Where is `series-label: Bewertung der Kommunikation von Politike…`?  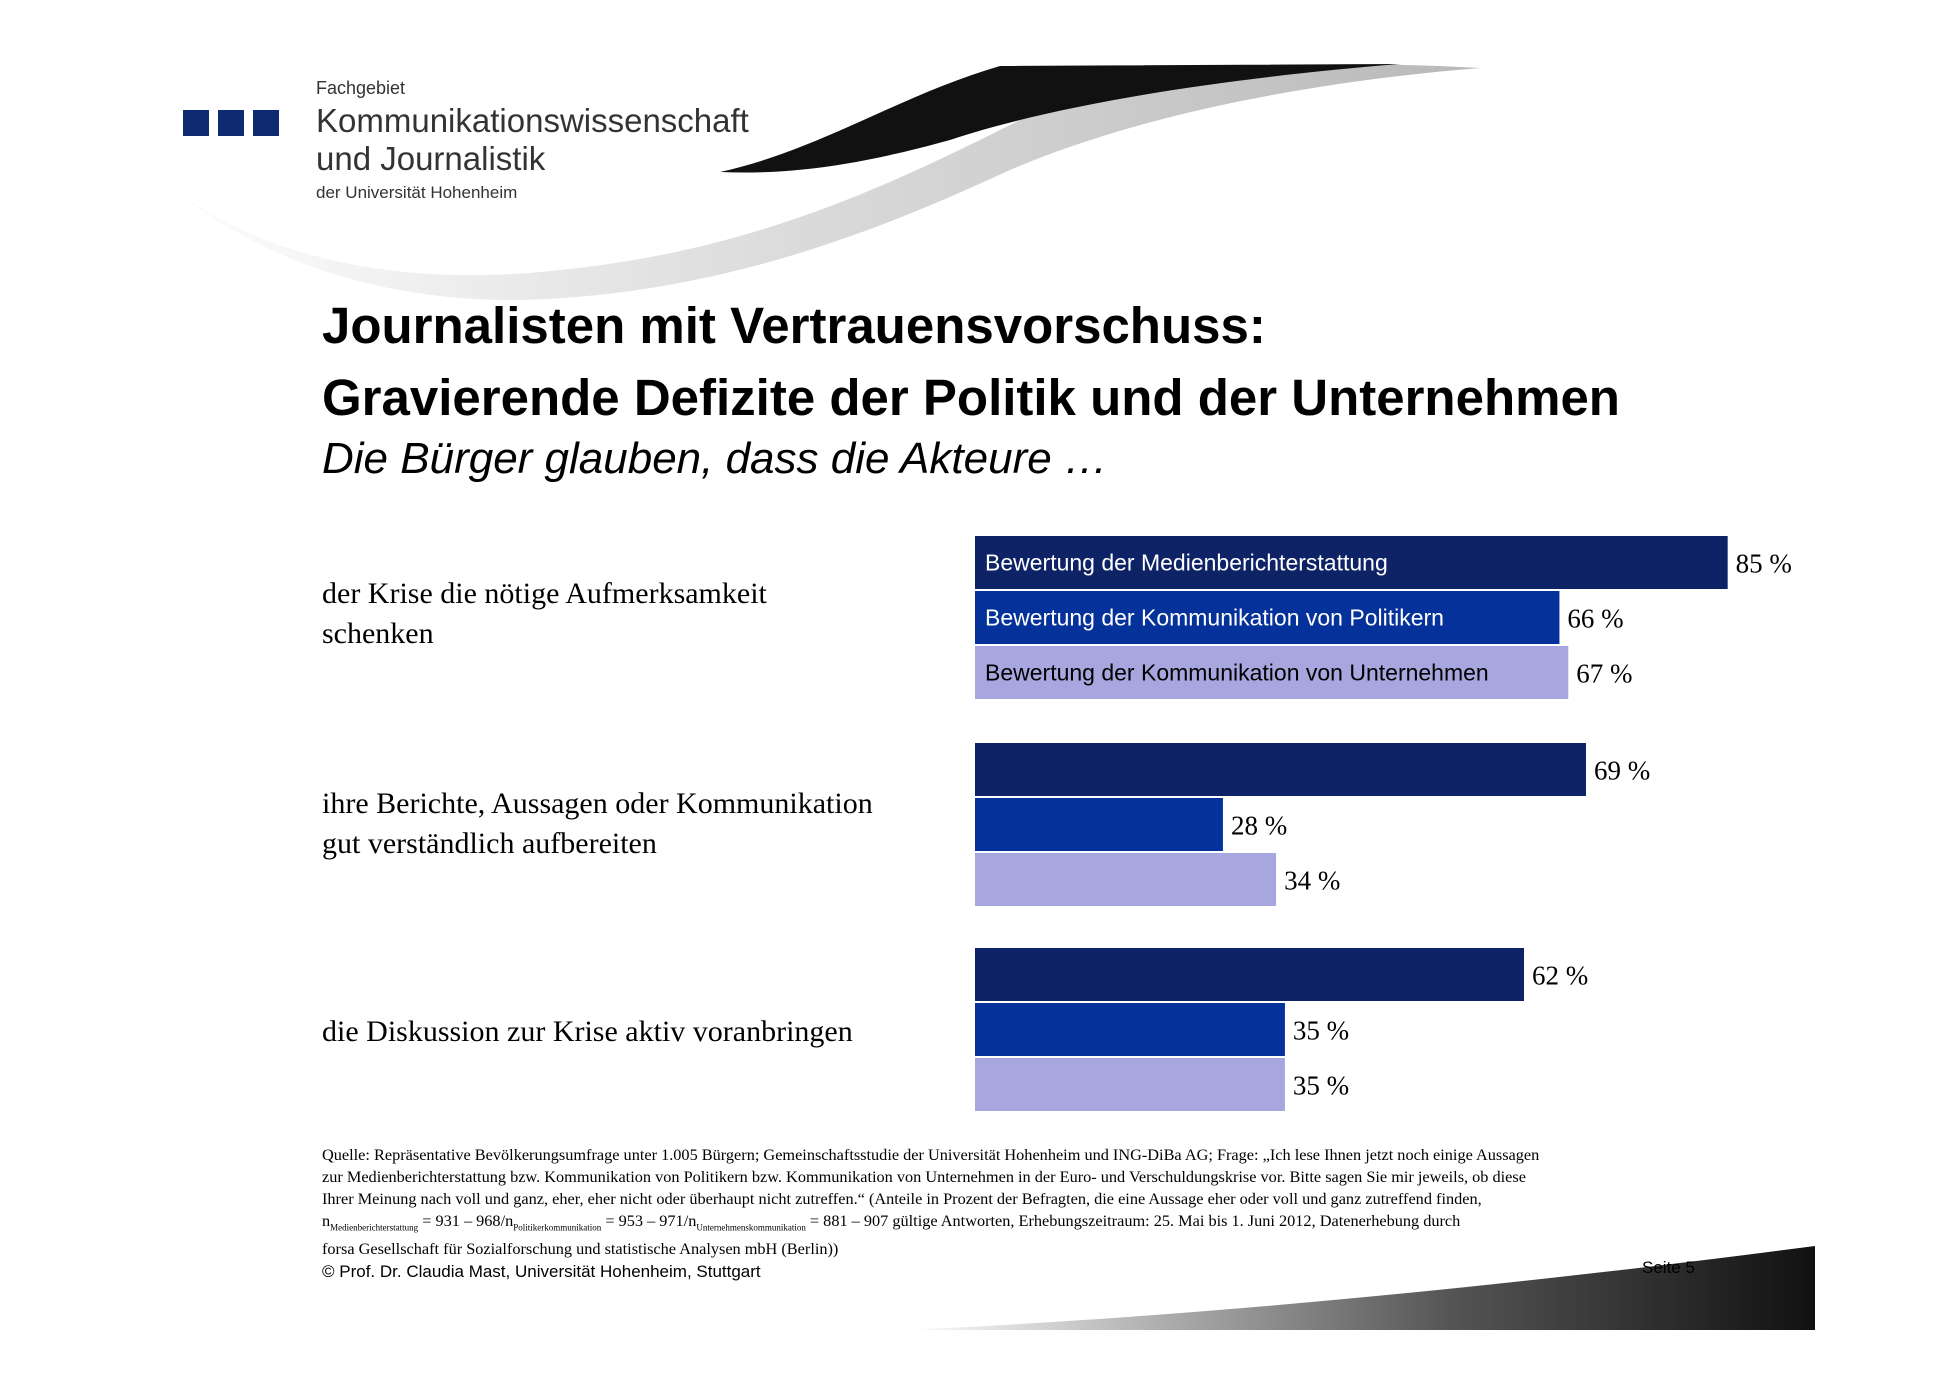
series-label: Bewertung der Kommunikation von Politike… is located at coordinates (1214, 618).